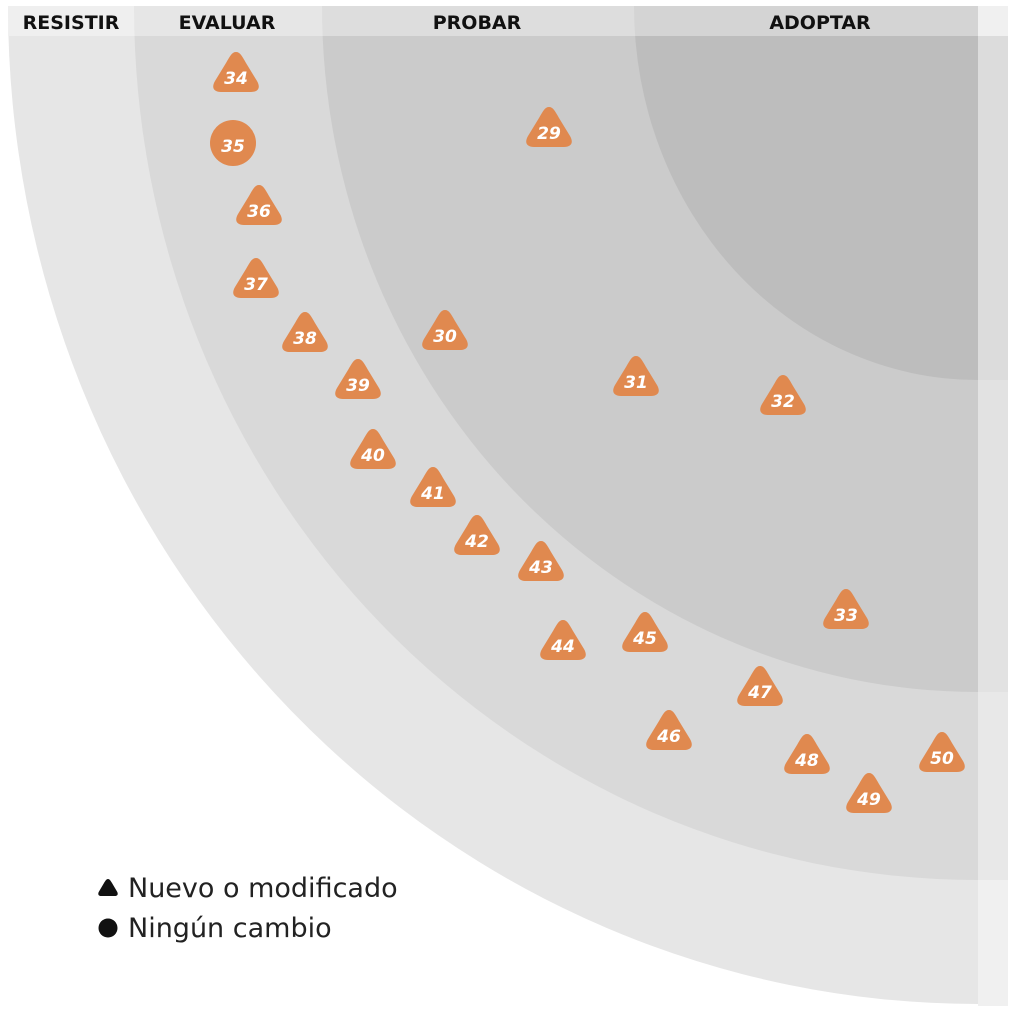 This screenshot has height=1016, width=1016. What do you see at coordinates (477, 23) in the screenshot?
I see `ring-label-probar: PROBAR` at bounding box center [477, 23].